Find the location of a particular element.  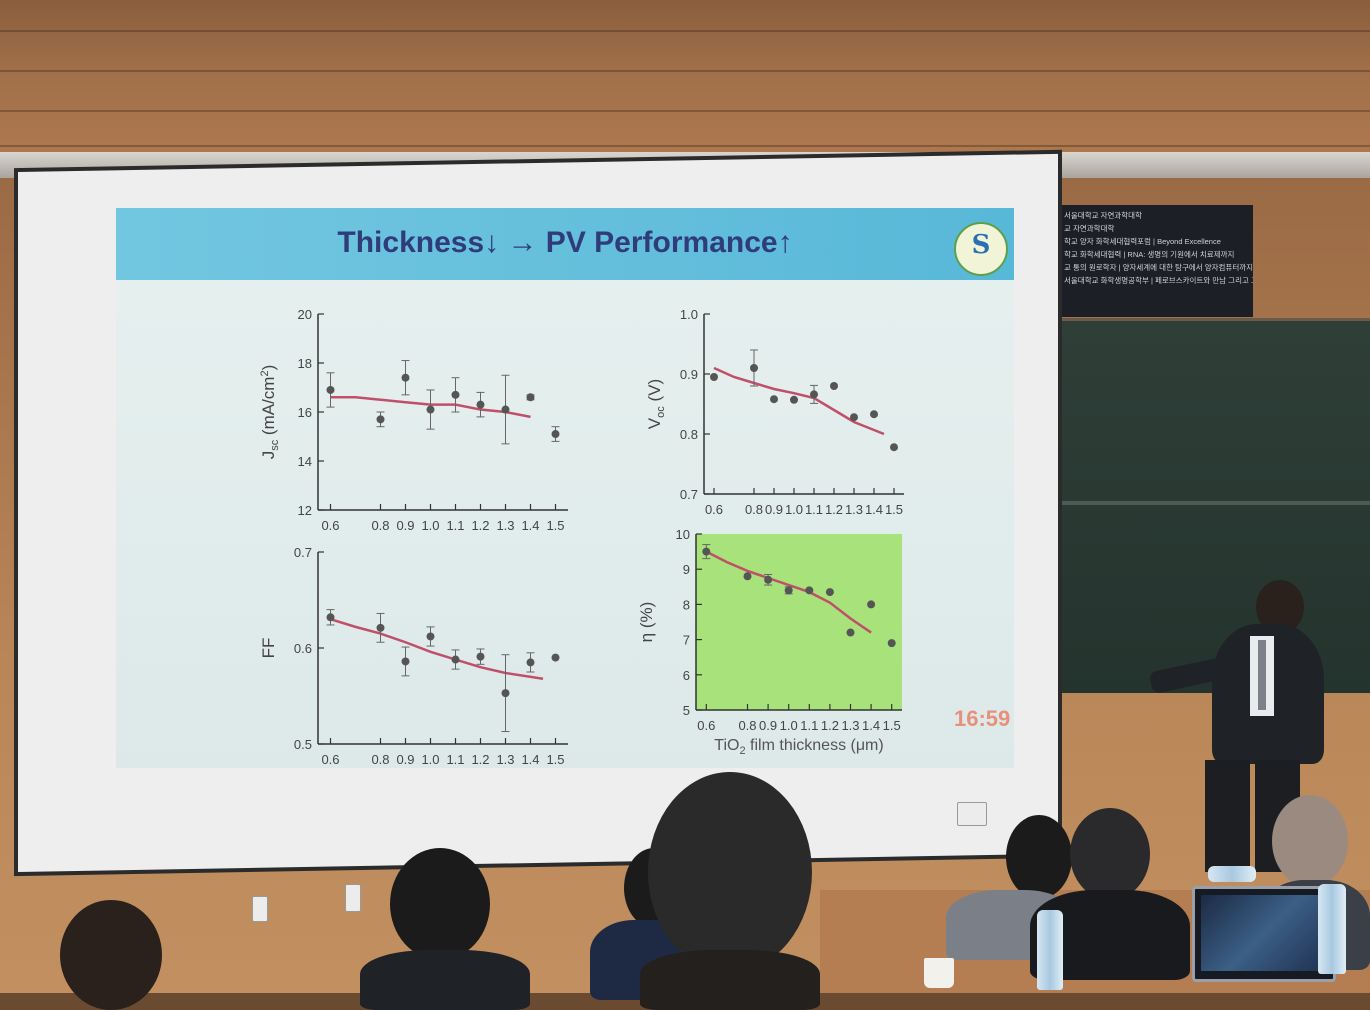

y-tick-label: 7 is located at coordinates (686, 640).